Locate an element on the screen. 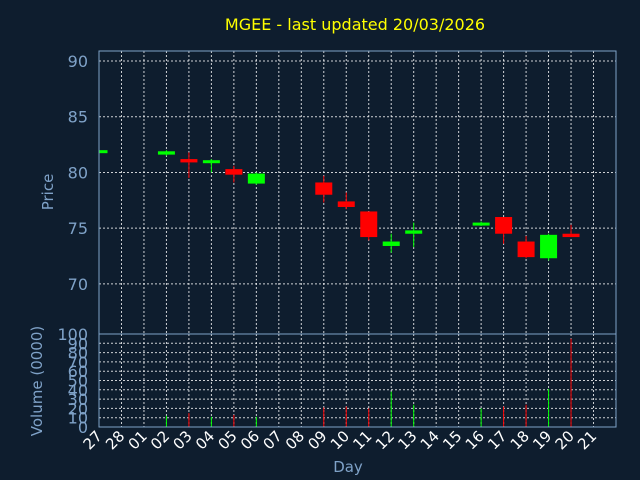 Image resolution: width=640 pixels, height=480 pixels. x-axis-label: Day is located at coordinates (348, 467).